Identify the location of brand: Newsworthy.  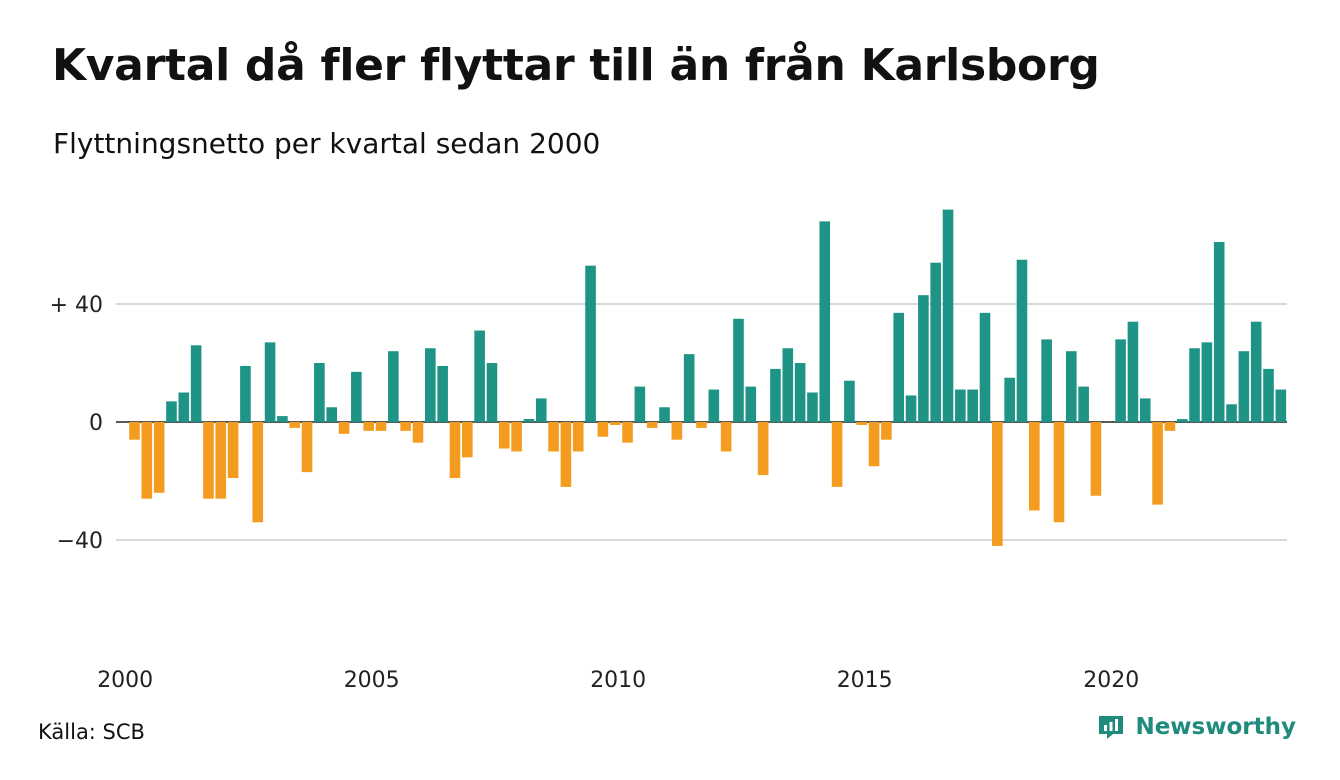
(1196, 727).